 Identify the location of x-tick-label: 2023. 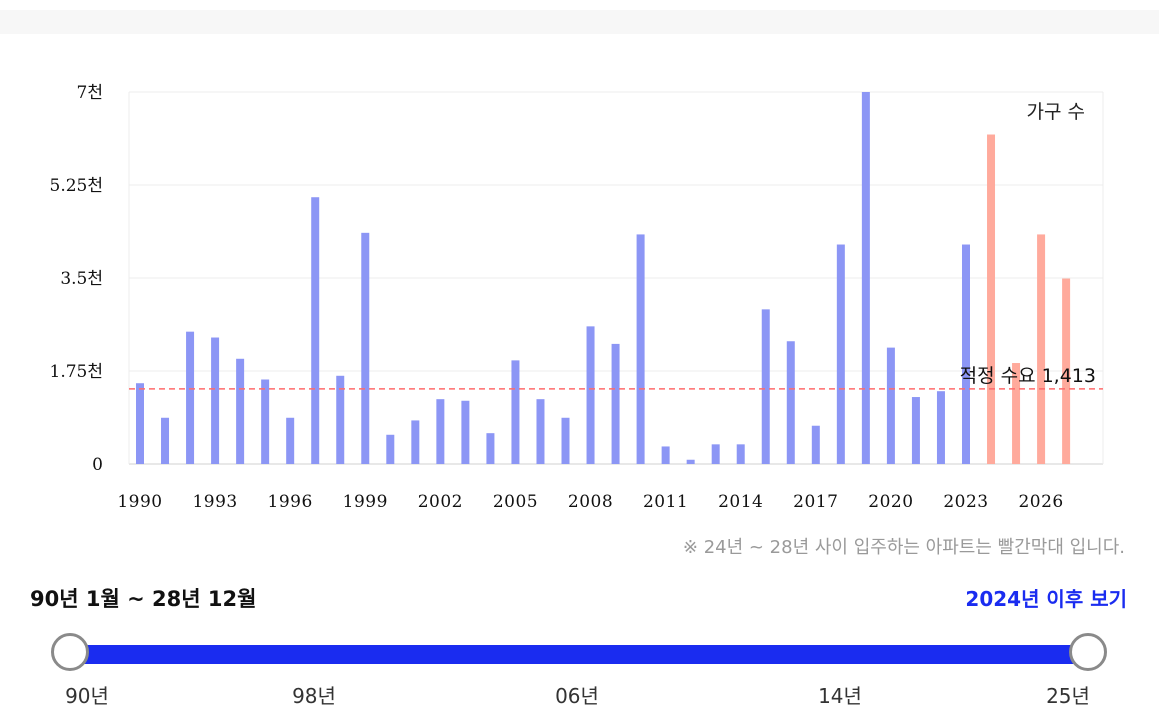
(965, 502).